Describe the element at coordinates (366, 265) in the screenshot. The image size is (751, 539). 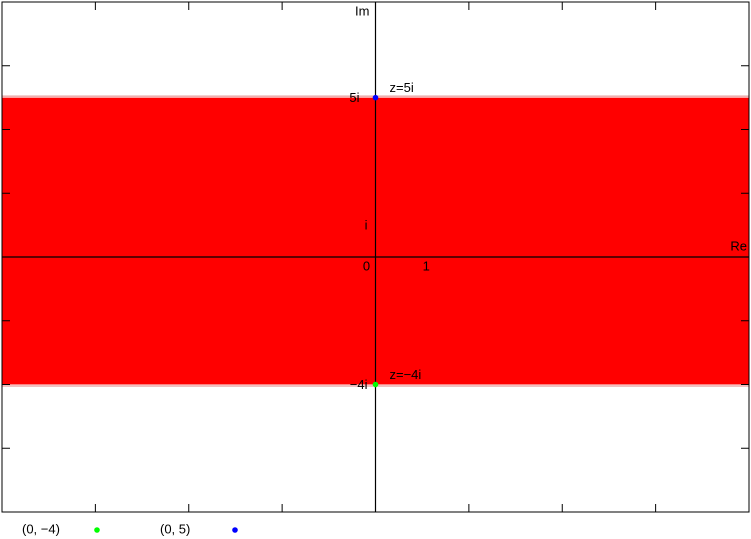
I see `x-value-label: 0` at that location.